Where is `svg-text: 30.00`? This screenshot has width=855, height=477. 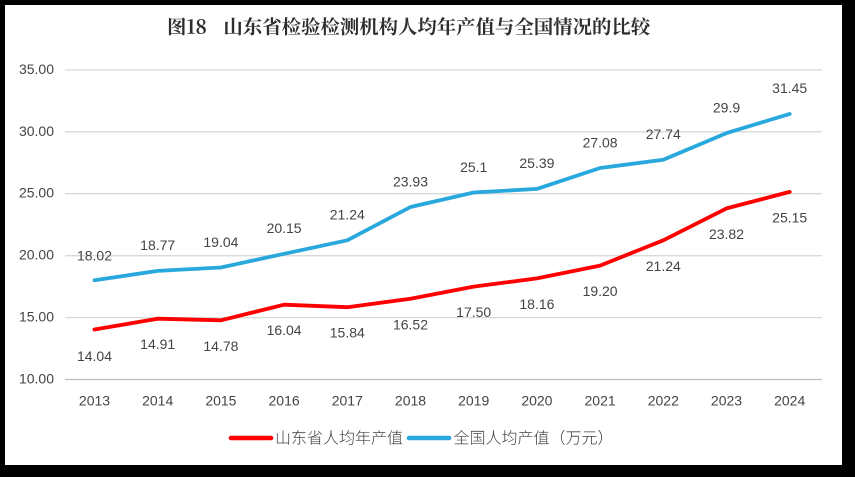 svg-text: 30.00 is located at coordinates (36, 131).